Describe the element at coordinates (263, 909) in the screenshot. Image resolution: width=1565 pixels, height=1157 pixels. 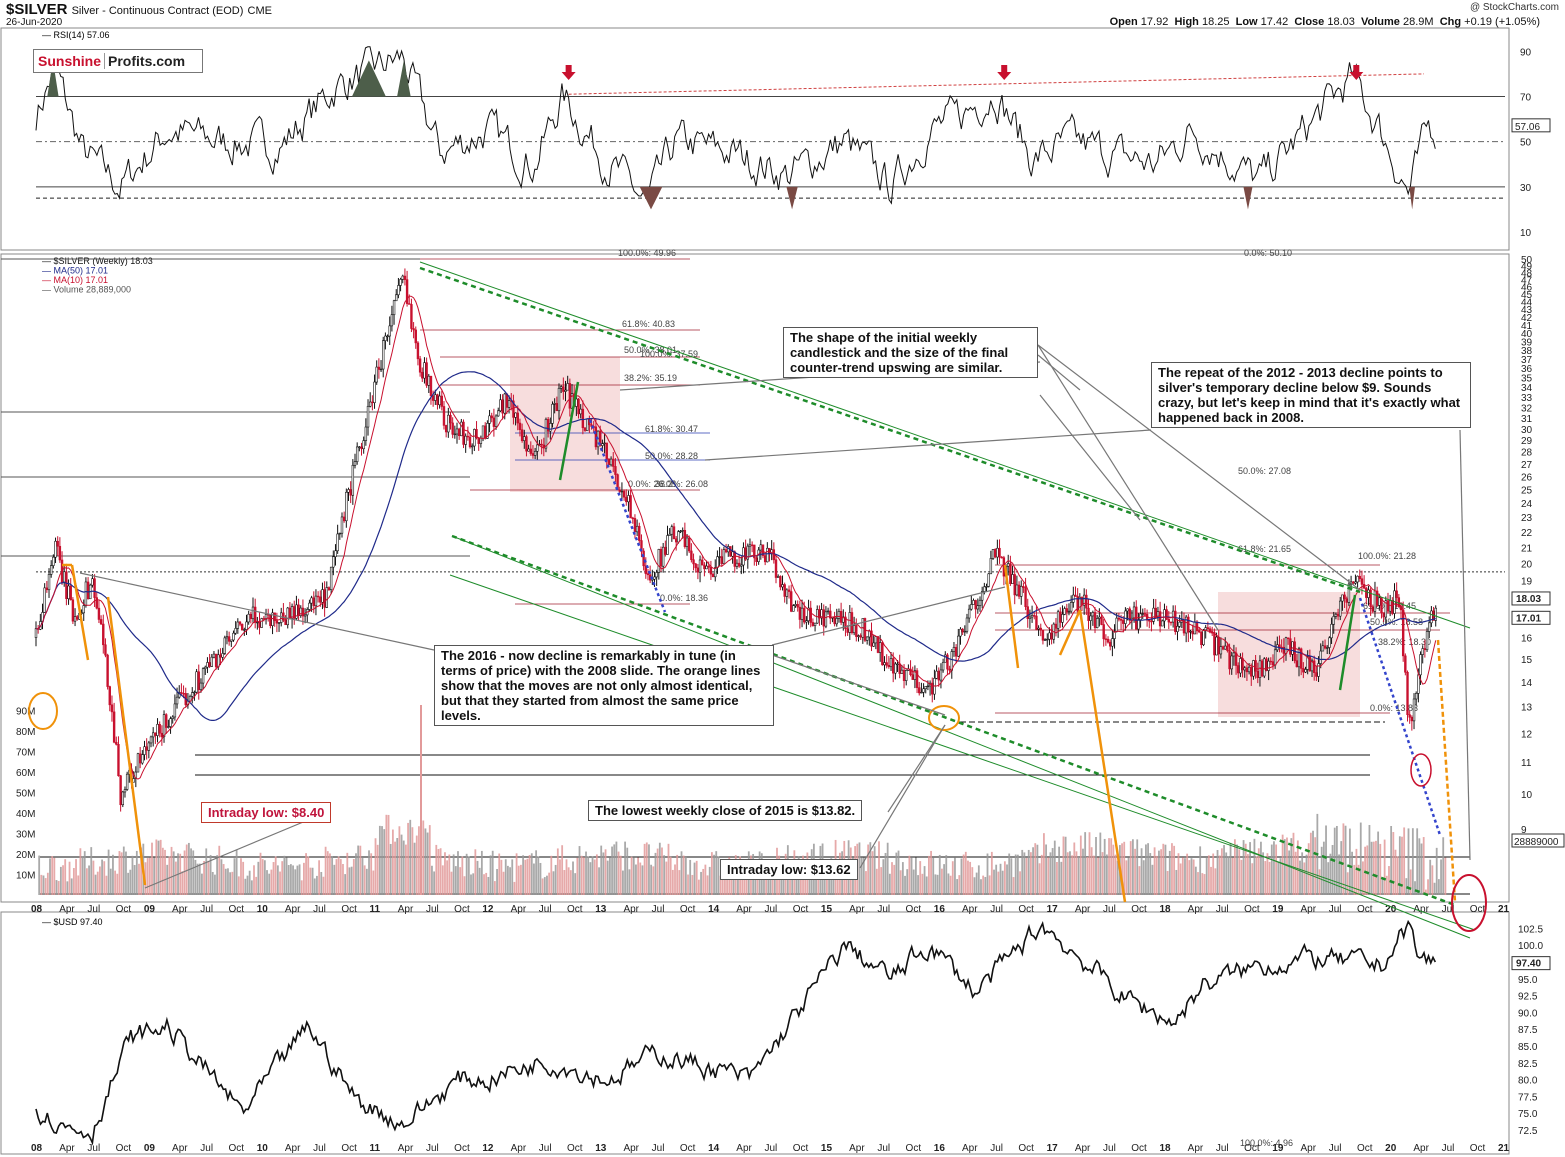
I see `x-tick: 10` at that location.